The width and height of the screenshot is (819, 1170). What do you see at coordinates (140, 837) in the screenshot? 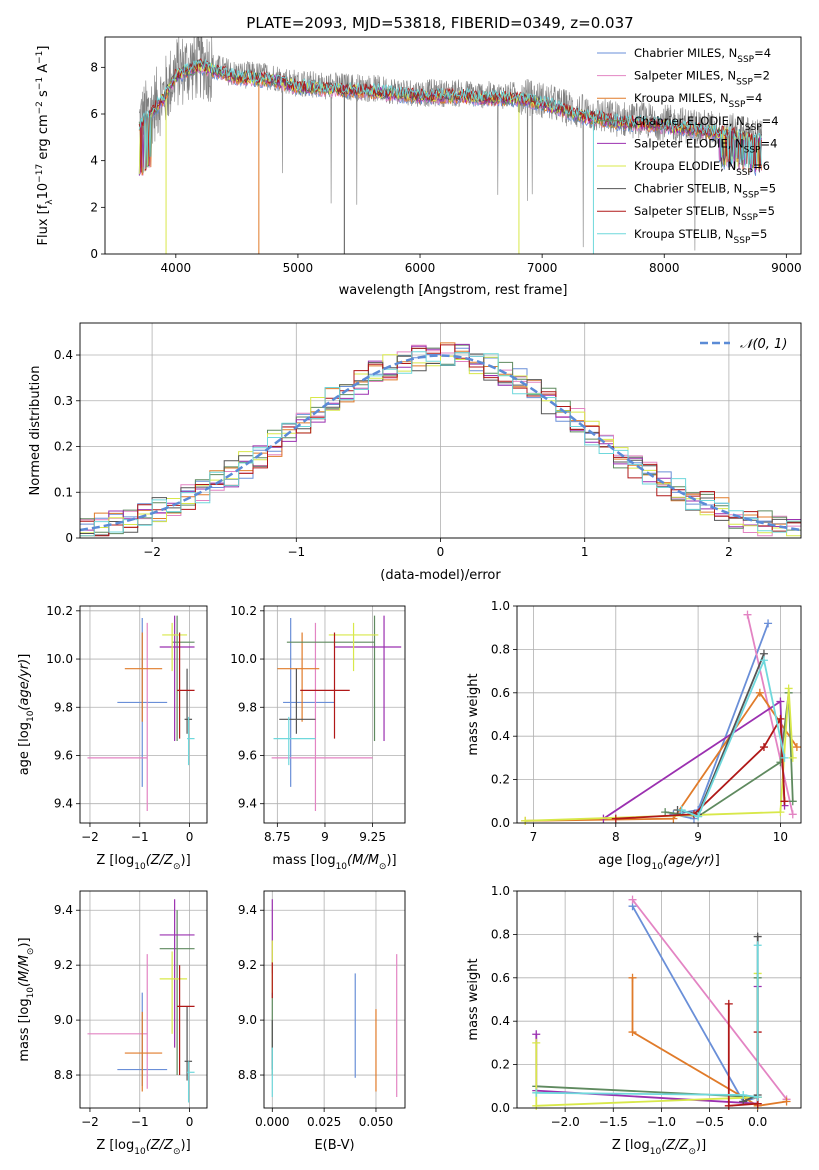
I see `x-tick-label: −1` at bounding box center [140, 837].